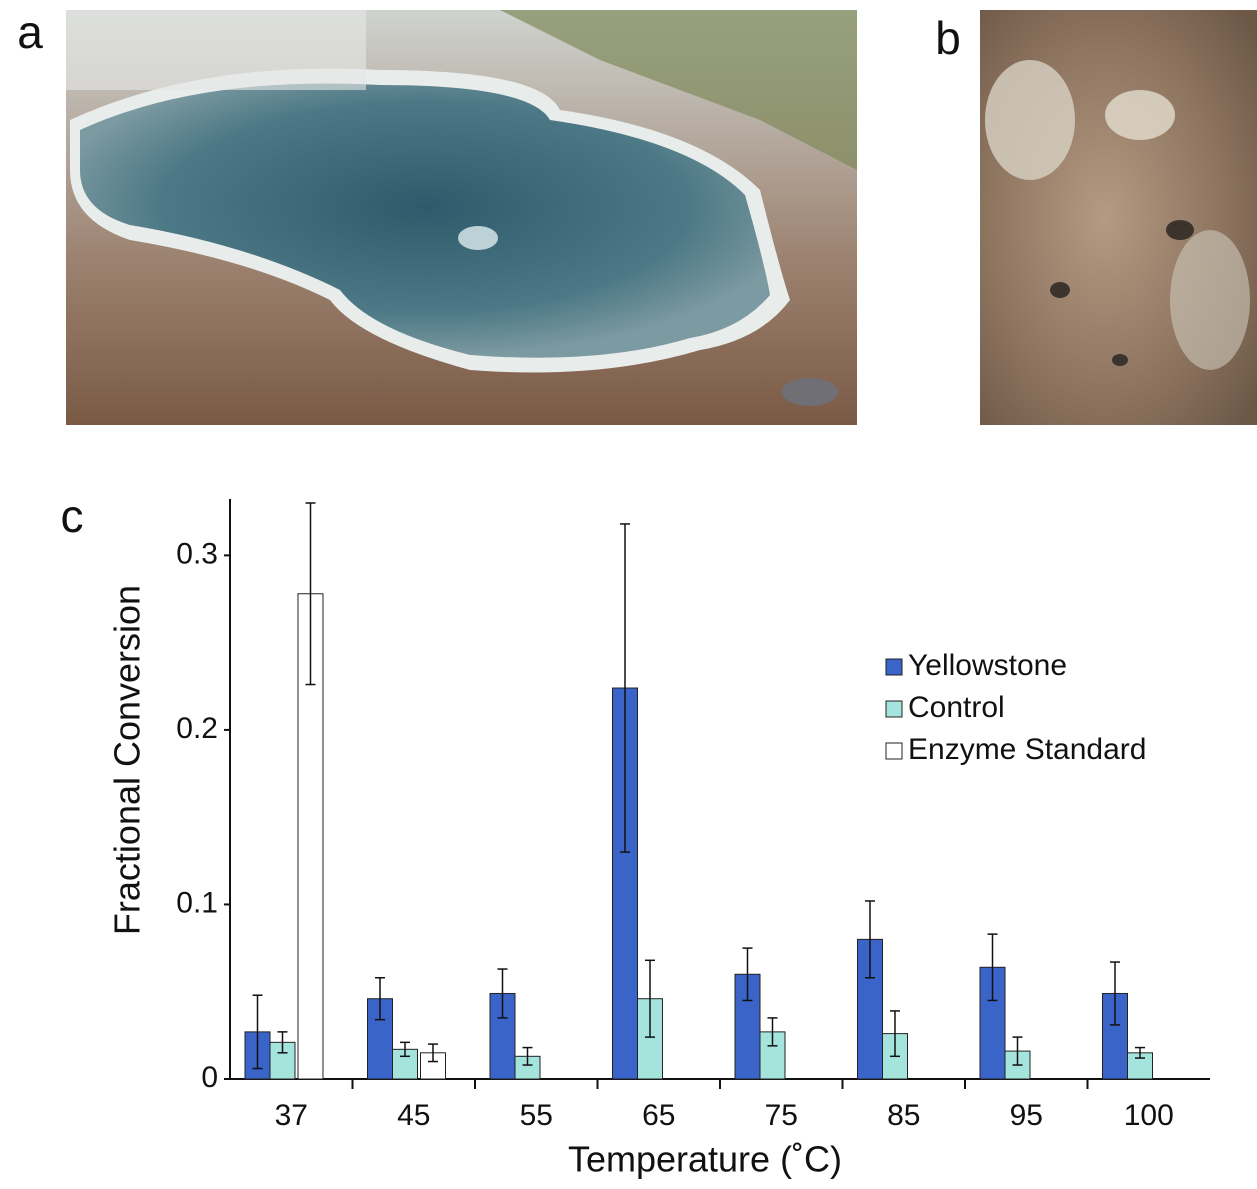 The width and height of the screenshot is (1257, 1189). I want to click on x-tick-label: 75, so click(781, 1115).